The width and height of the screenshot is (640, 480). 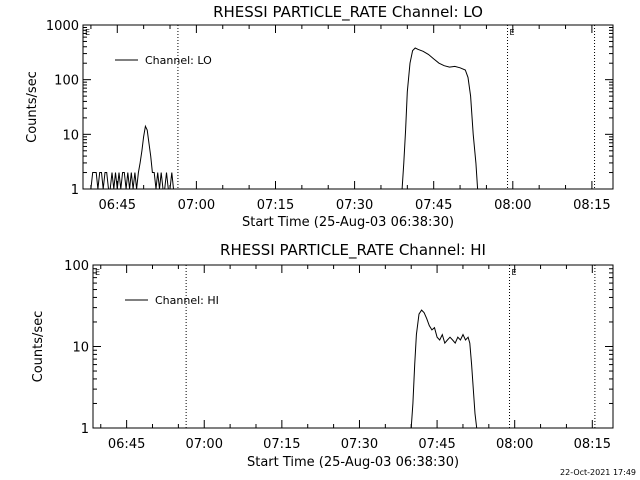 What do you see at coordinates (353, 250) in the screenshot?
I see `panel2-title: RHESSI PARTICLE_RATE Channel: HI` at bounding box center [353, 250].